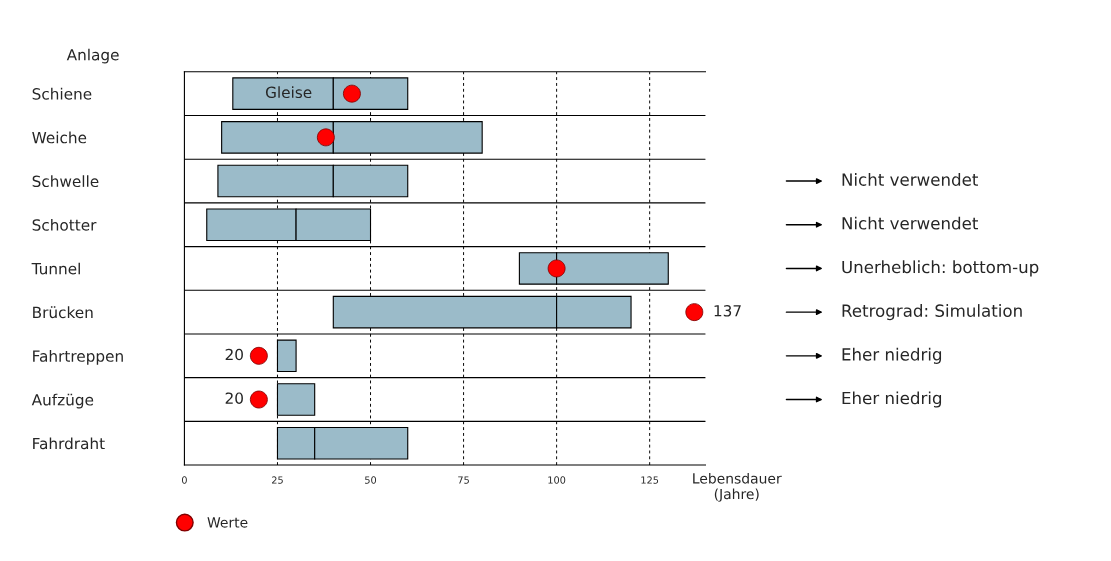 The height and width of the screenshot is (561, 1111). What do you see at coordinates (650, 480) in the screenshot?
I see `x-tick-label: 125` at bounding box center [650, 480].